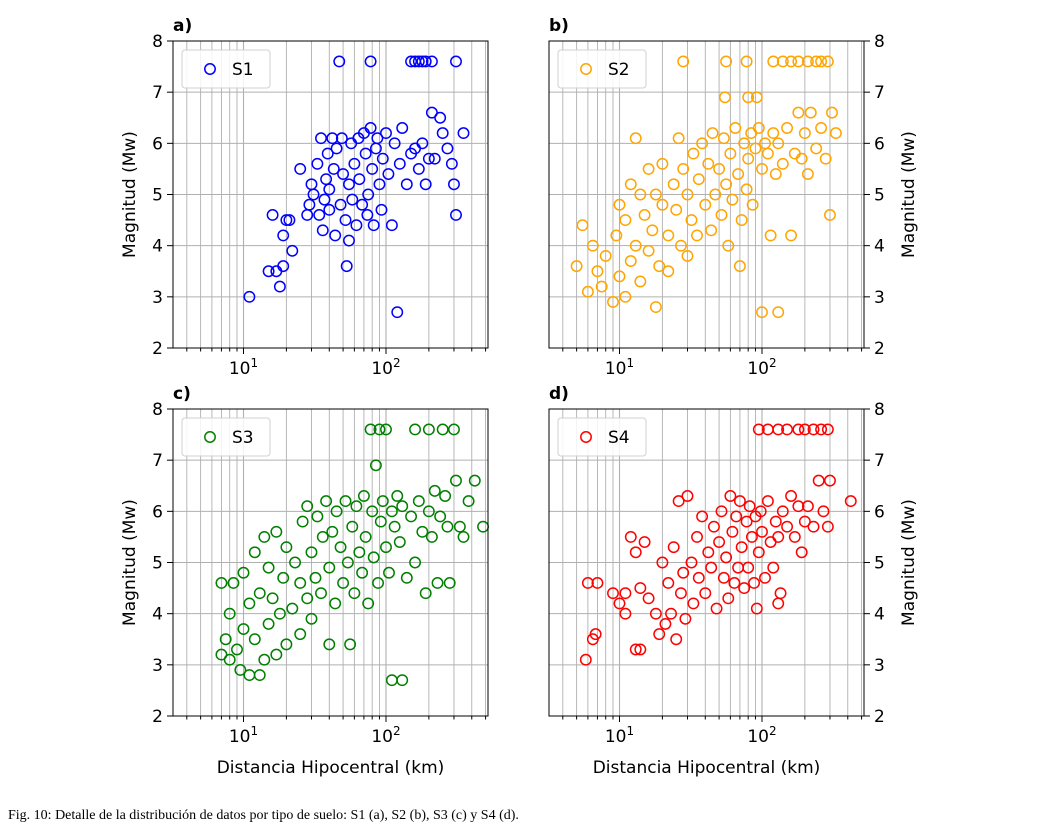  I want to click on x-tick-label: 10¹, so click(243, 367).